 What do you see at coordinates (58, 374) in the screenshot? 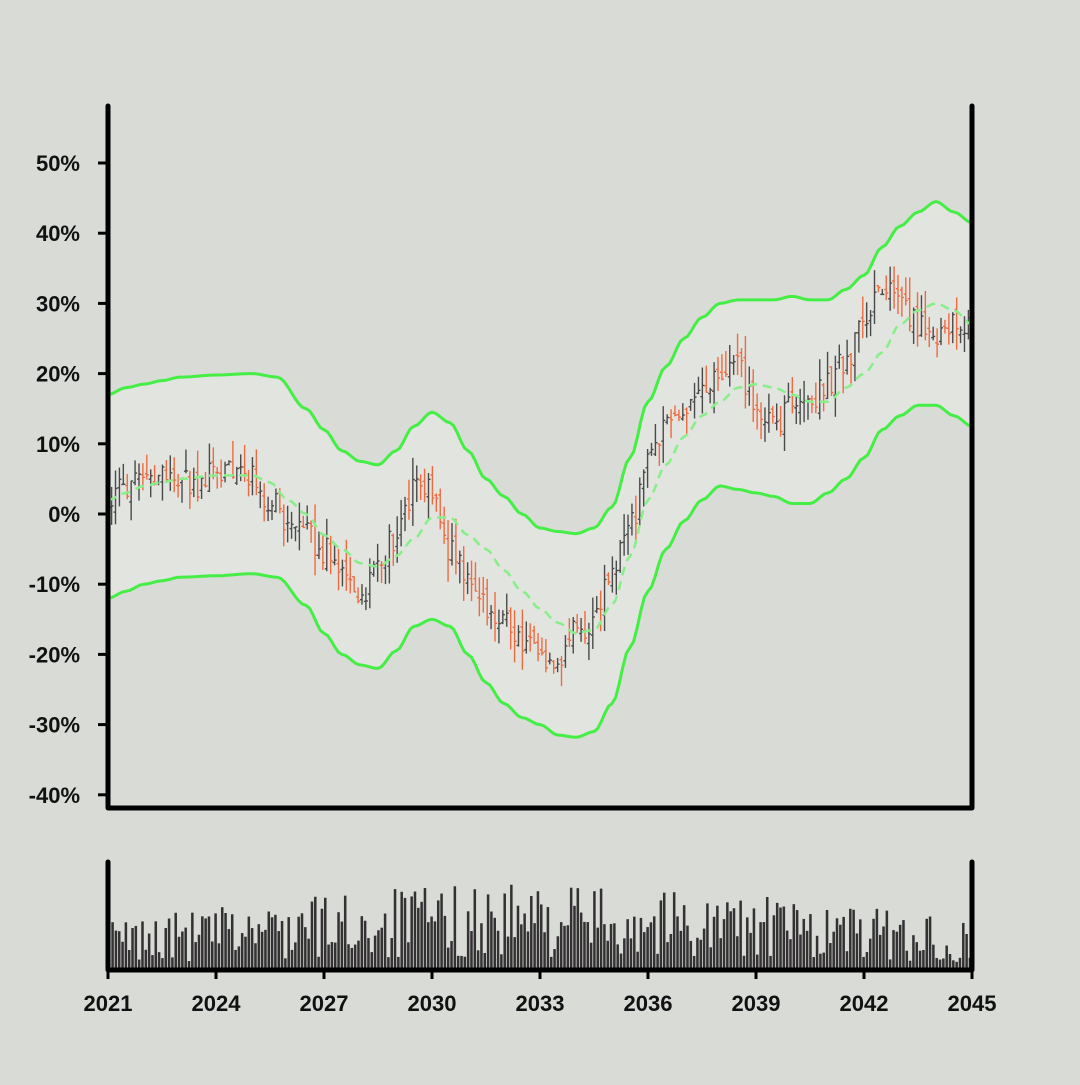
I see `y-tick-label: 20%` at bounding box center [58, 374].